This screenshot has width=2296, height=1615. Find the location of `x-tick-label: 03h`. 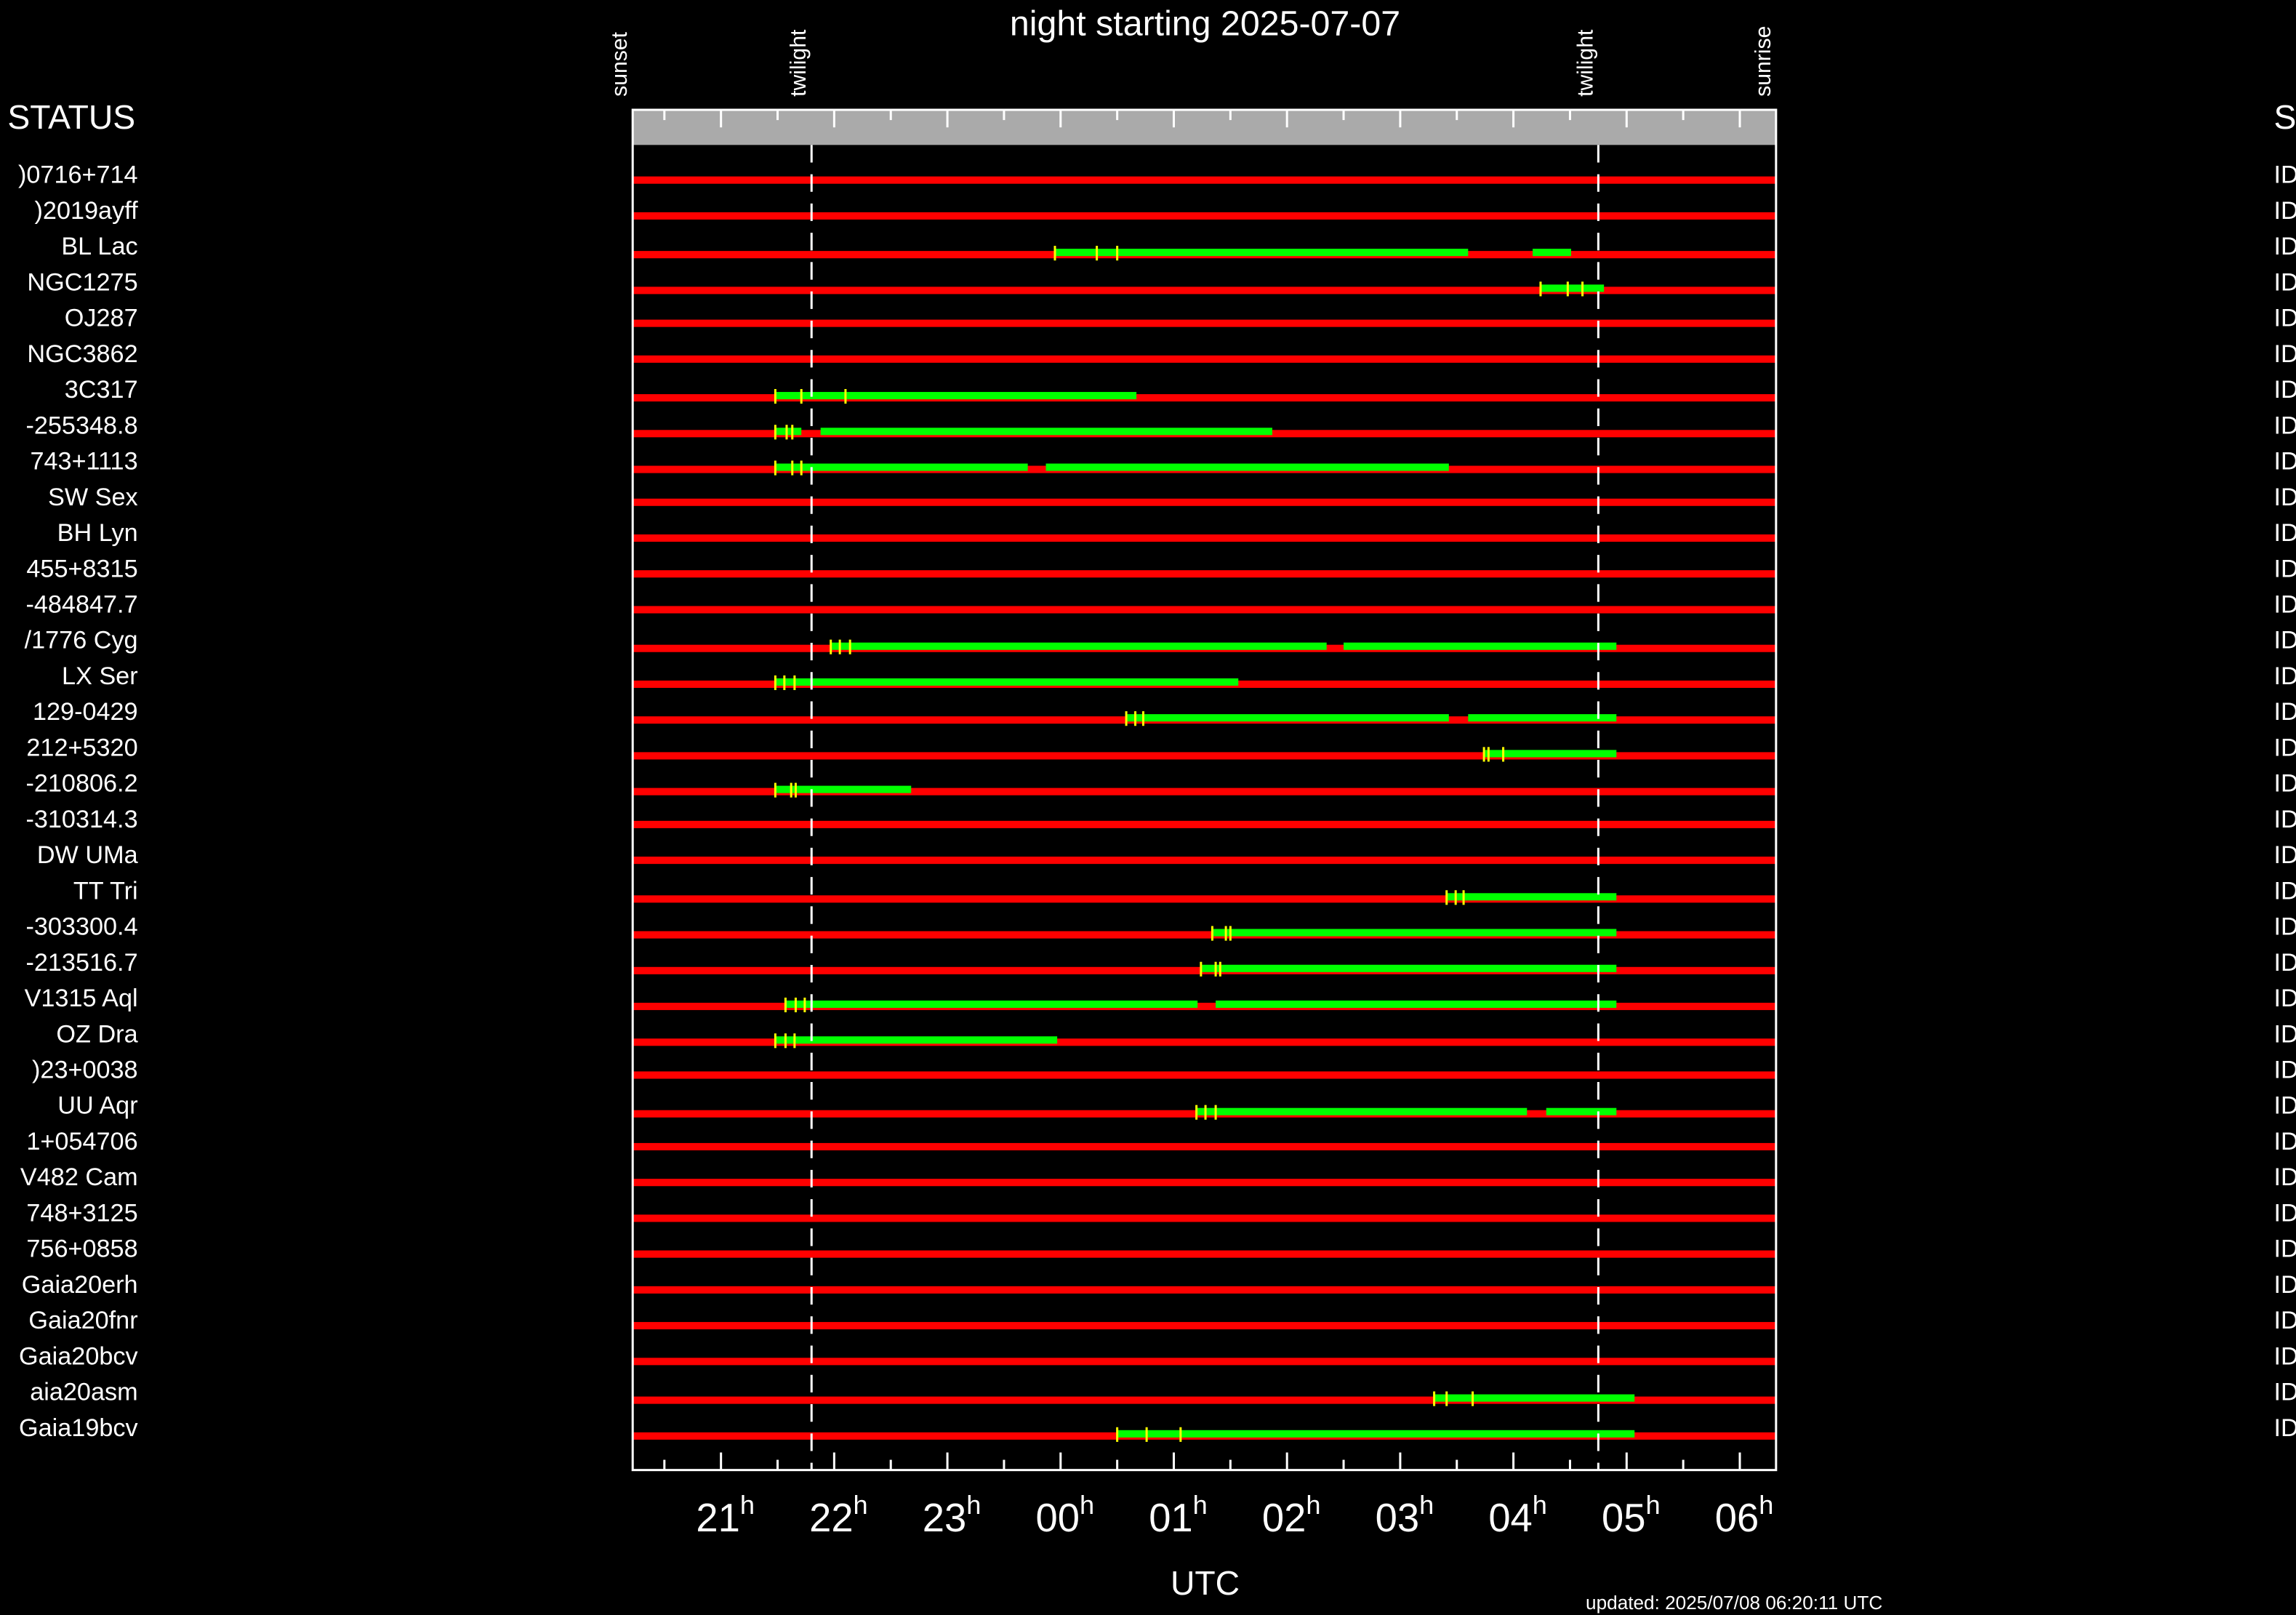

x-tick-label: 03h is located at coordinates (1405, 1515).